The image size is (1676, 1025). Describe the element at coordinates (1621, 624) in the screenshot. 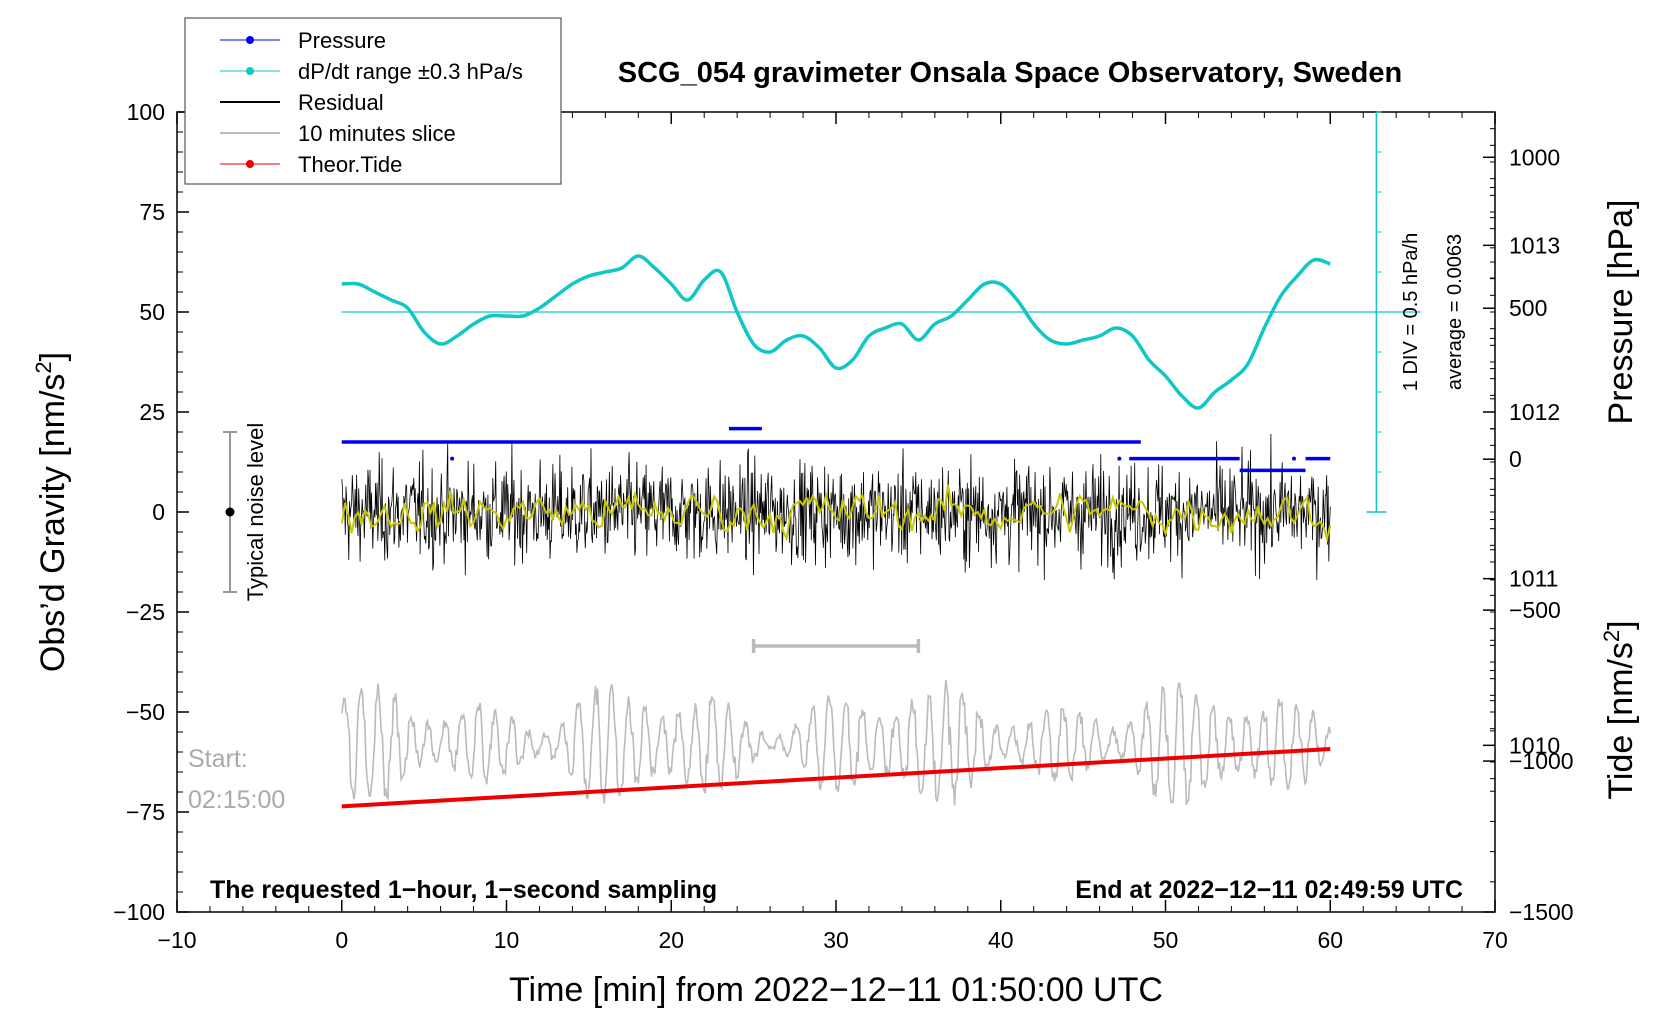

I see `y-axis-label-tide-close: ]` at that location.